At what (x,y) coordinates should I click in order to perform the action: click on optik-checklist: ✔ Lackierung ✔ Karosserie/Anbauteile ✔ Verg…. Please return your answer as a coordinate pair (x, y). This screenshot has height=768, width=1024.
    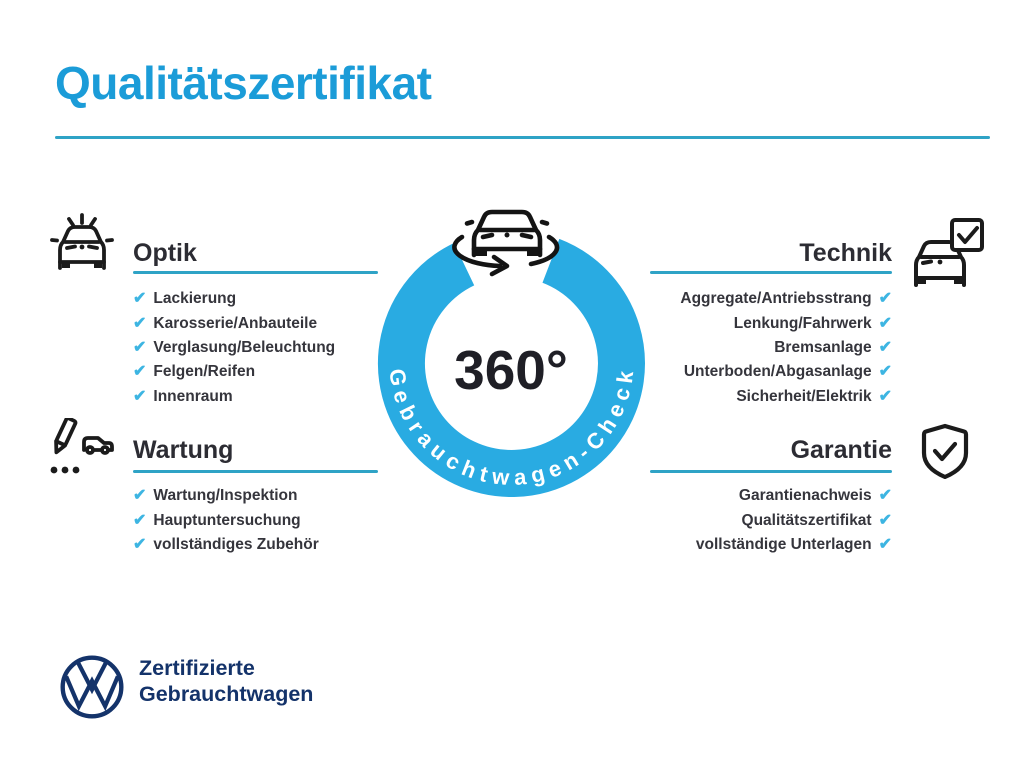
    Looking at the image, I should click on (234, 348).